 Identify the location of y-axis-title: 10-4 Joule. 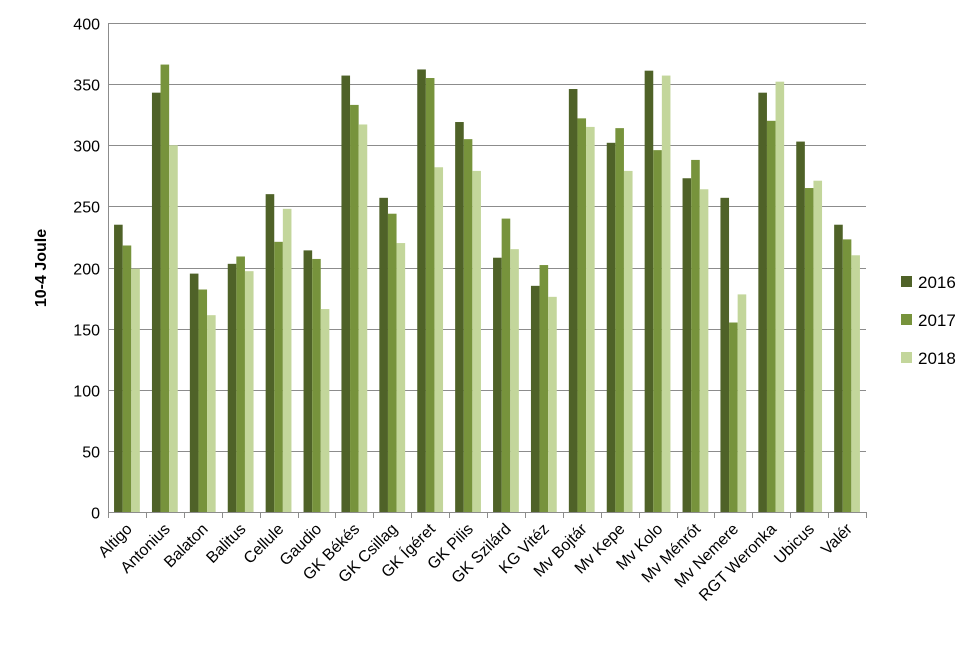
(41, 268).